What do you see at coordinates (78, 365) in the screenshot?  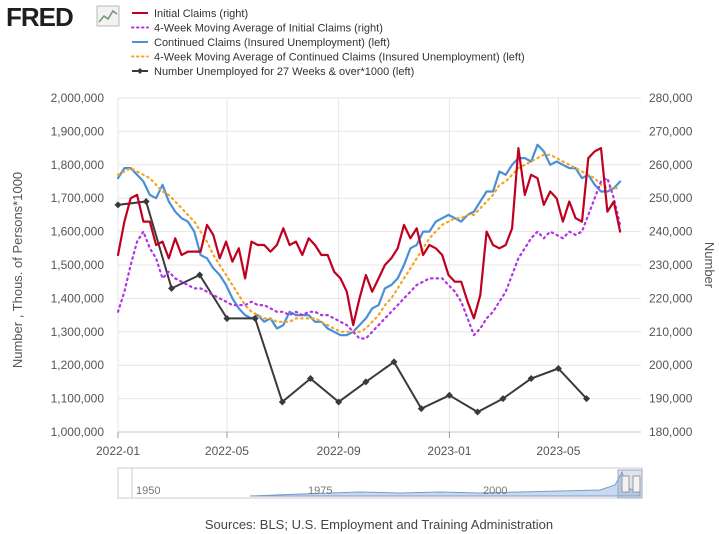 I see `y-tick-left: 1,200,000` at bounding box center [78, 365].